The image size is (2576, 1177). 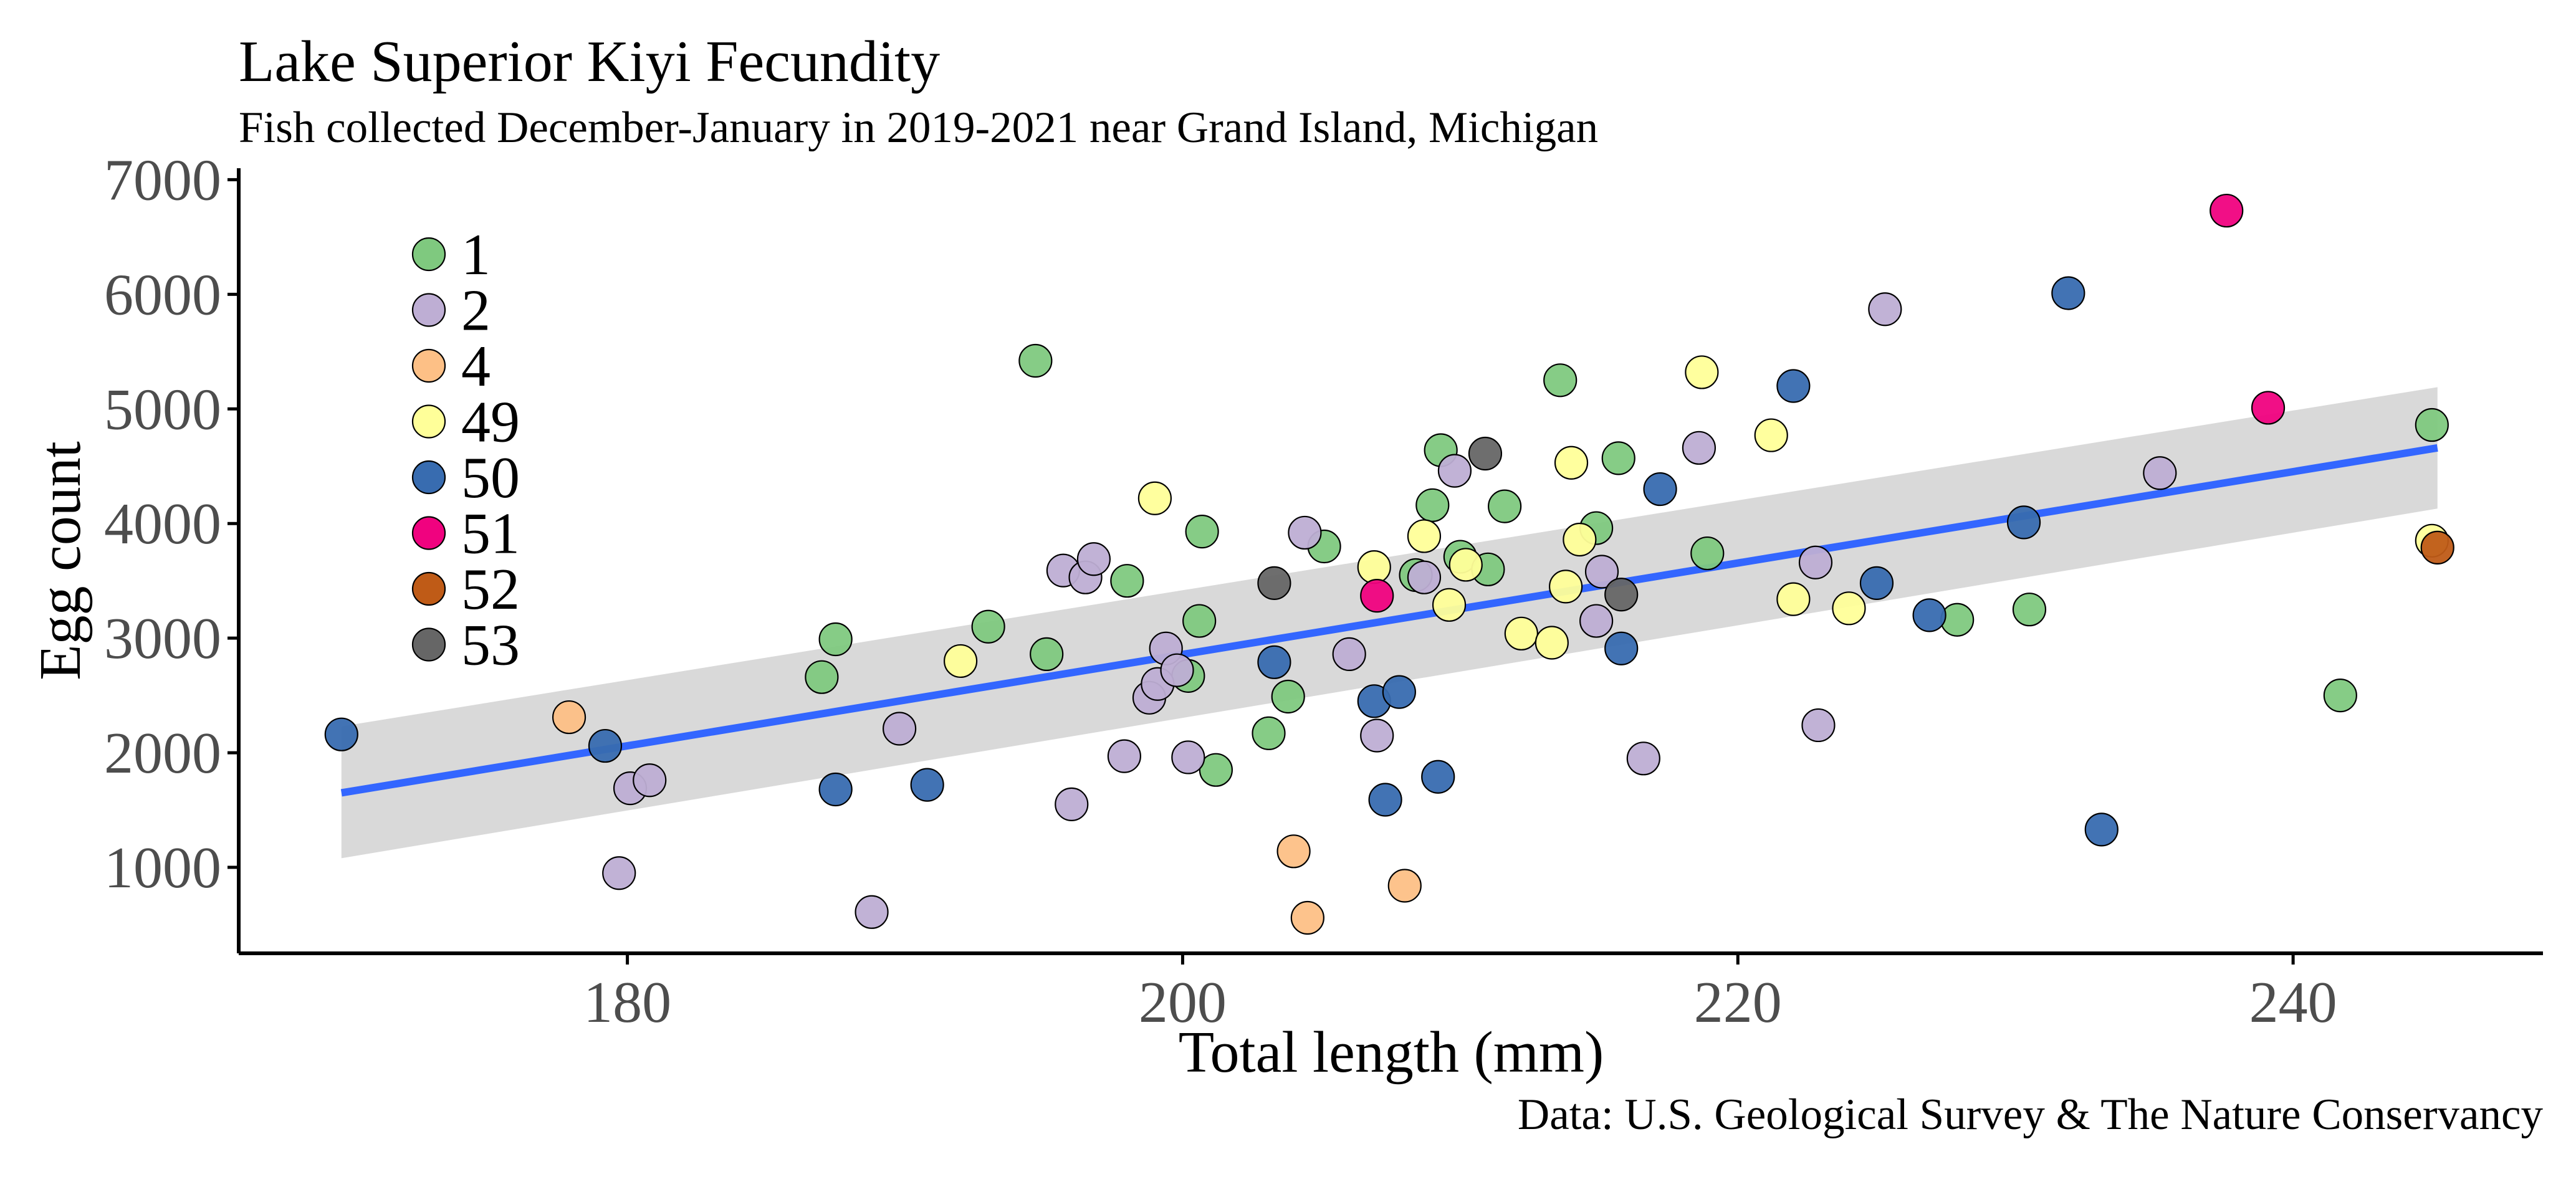 What do you see at coordinates (2293, 1003) in the screenshot?
I see `x-tick-label: 240` at bounding box center [2293, 1003].